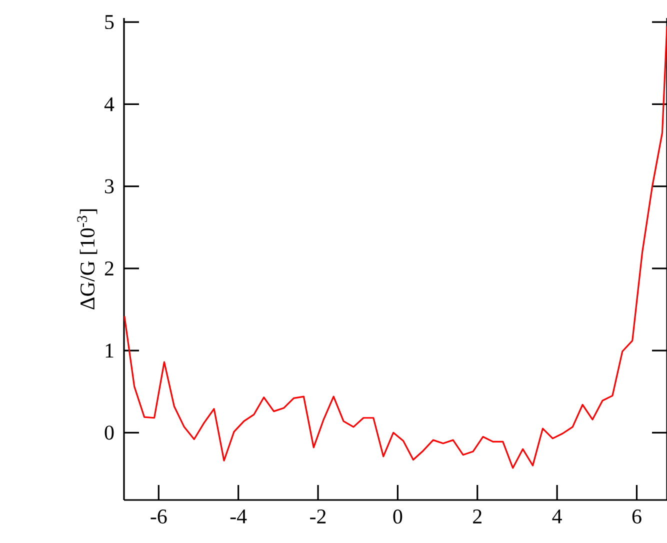  What do you see at coordinates (109, 433) in the screenshot?
I see `y-tick-label: 0` at bounding box center [109, 433].